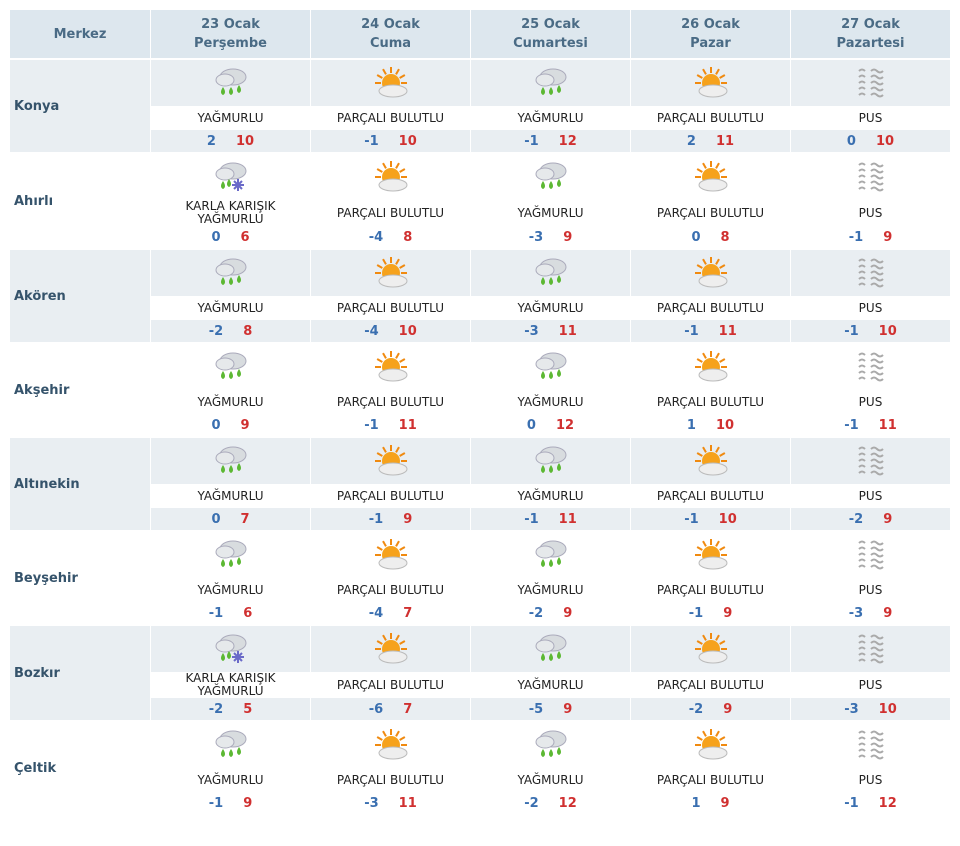 The image size is (960, 846). I want to click on location-name: Konya, so click(80, 106).